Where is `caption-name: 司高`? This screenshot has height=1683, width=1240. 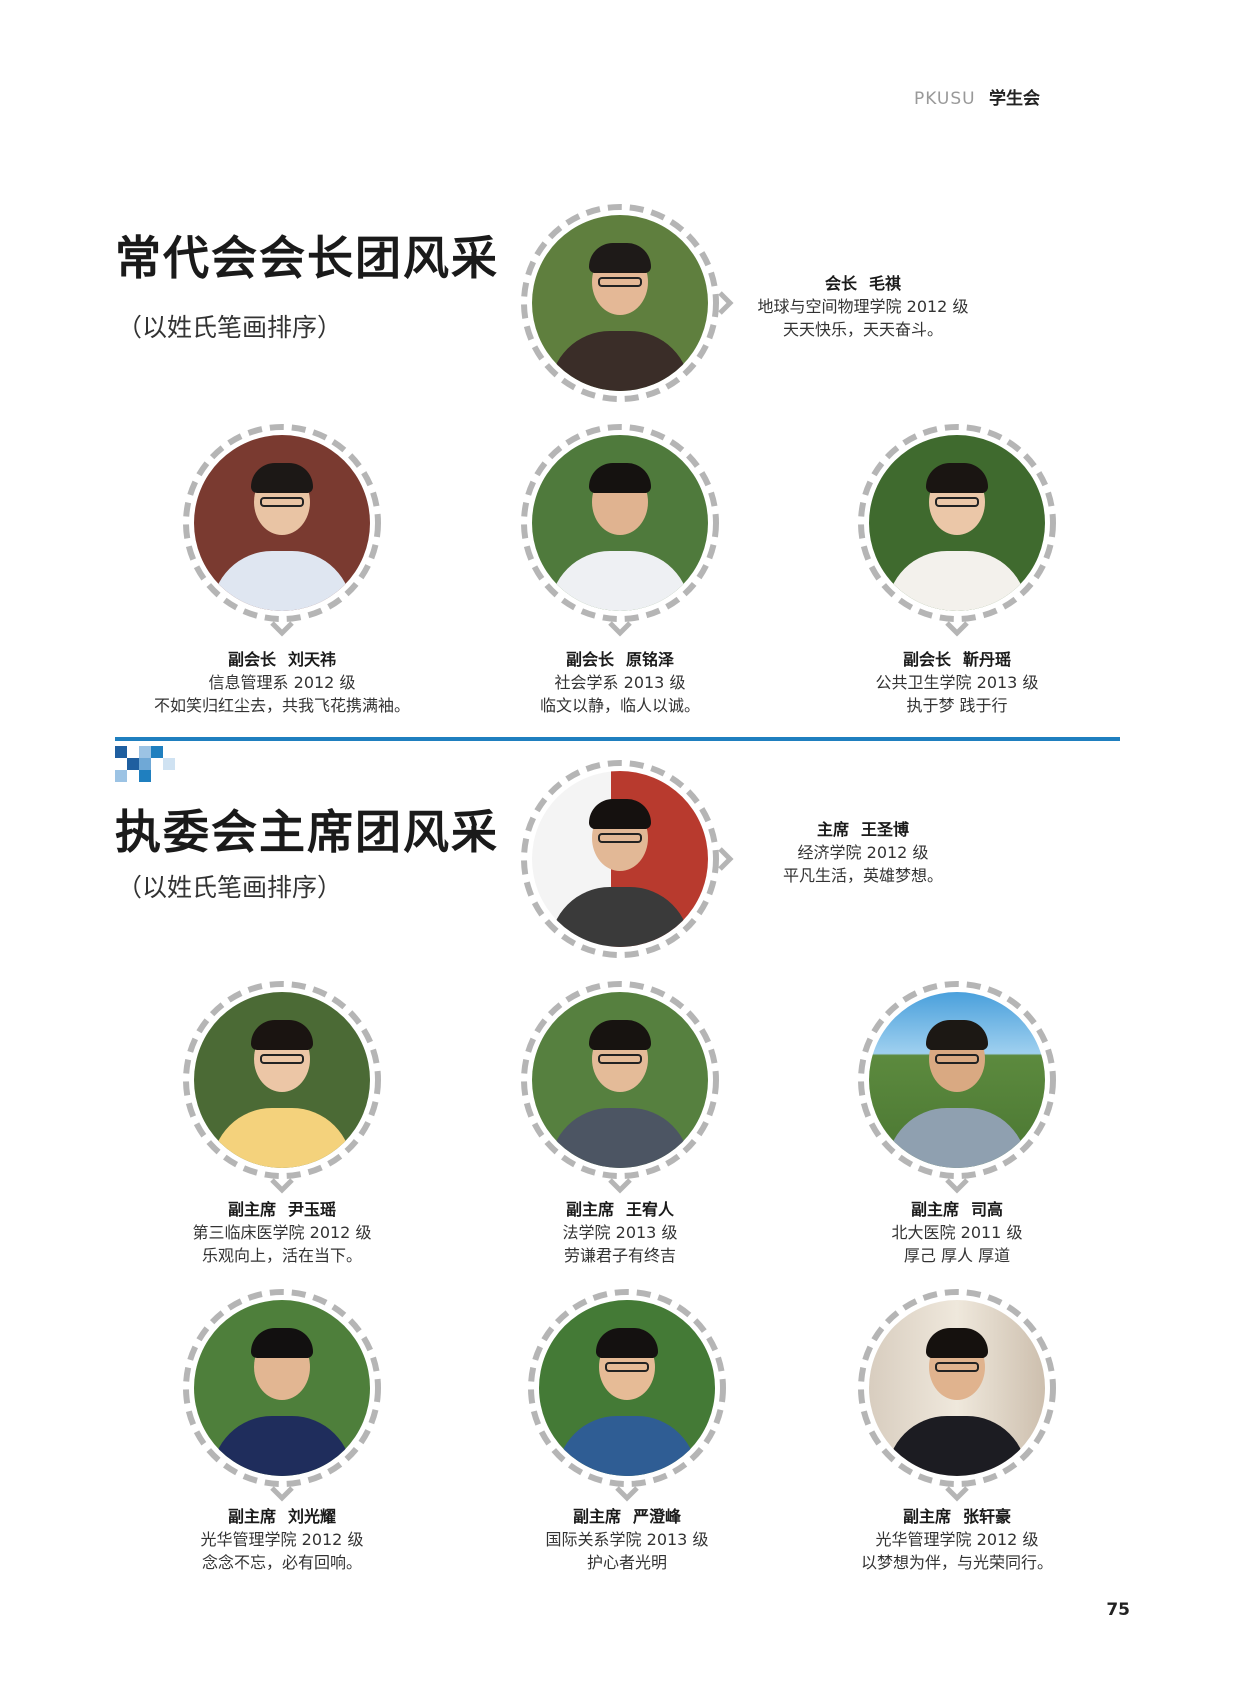
caption-name: 司高 is located at coordinates (987, 1209).